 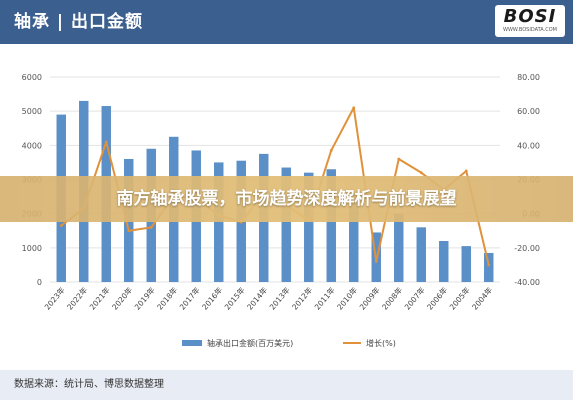 I want to click on logo-word: BOSI, so click(x=530, y=16).